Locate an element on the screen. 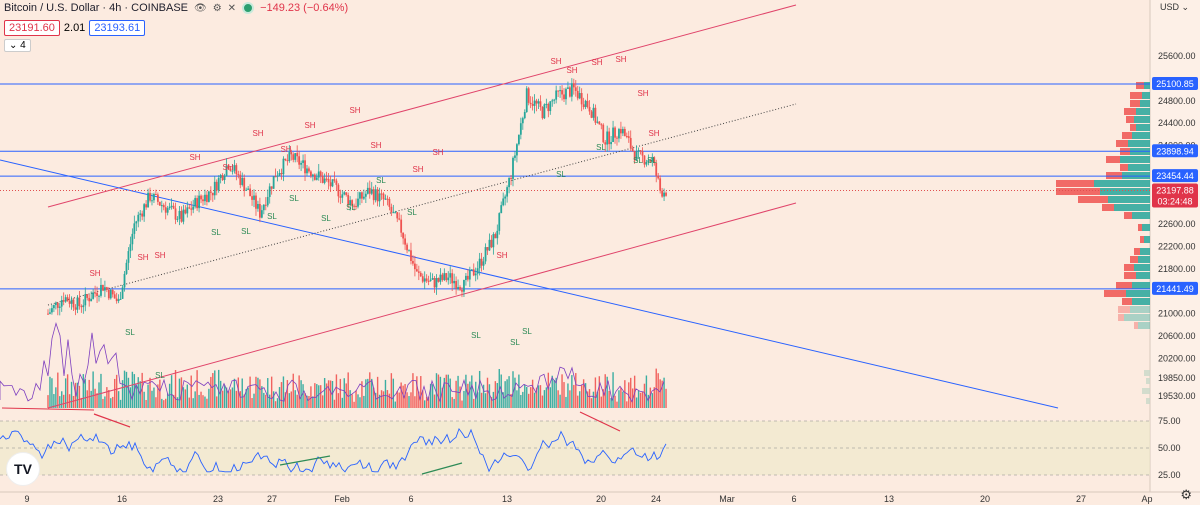 This screenshot has width=1200, height=505. swing-high-label: SH is located at coordinates (159, 255).